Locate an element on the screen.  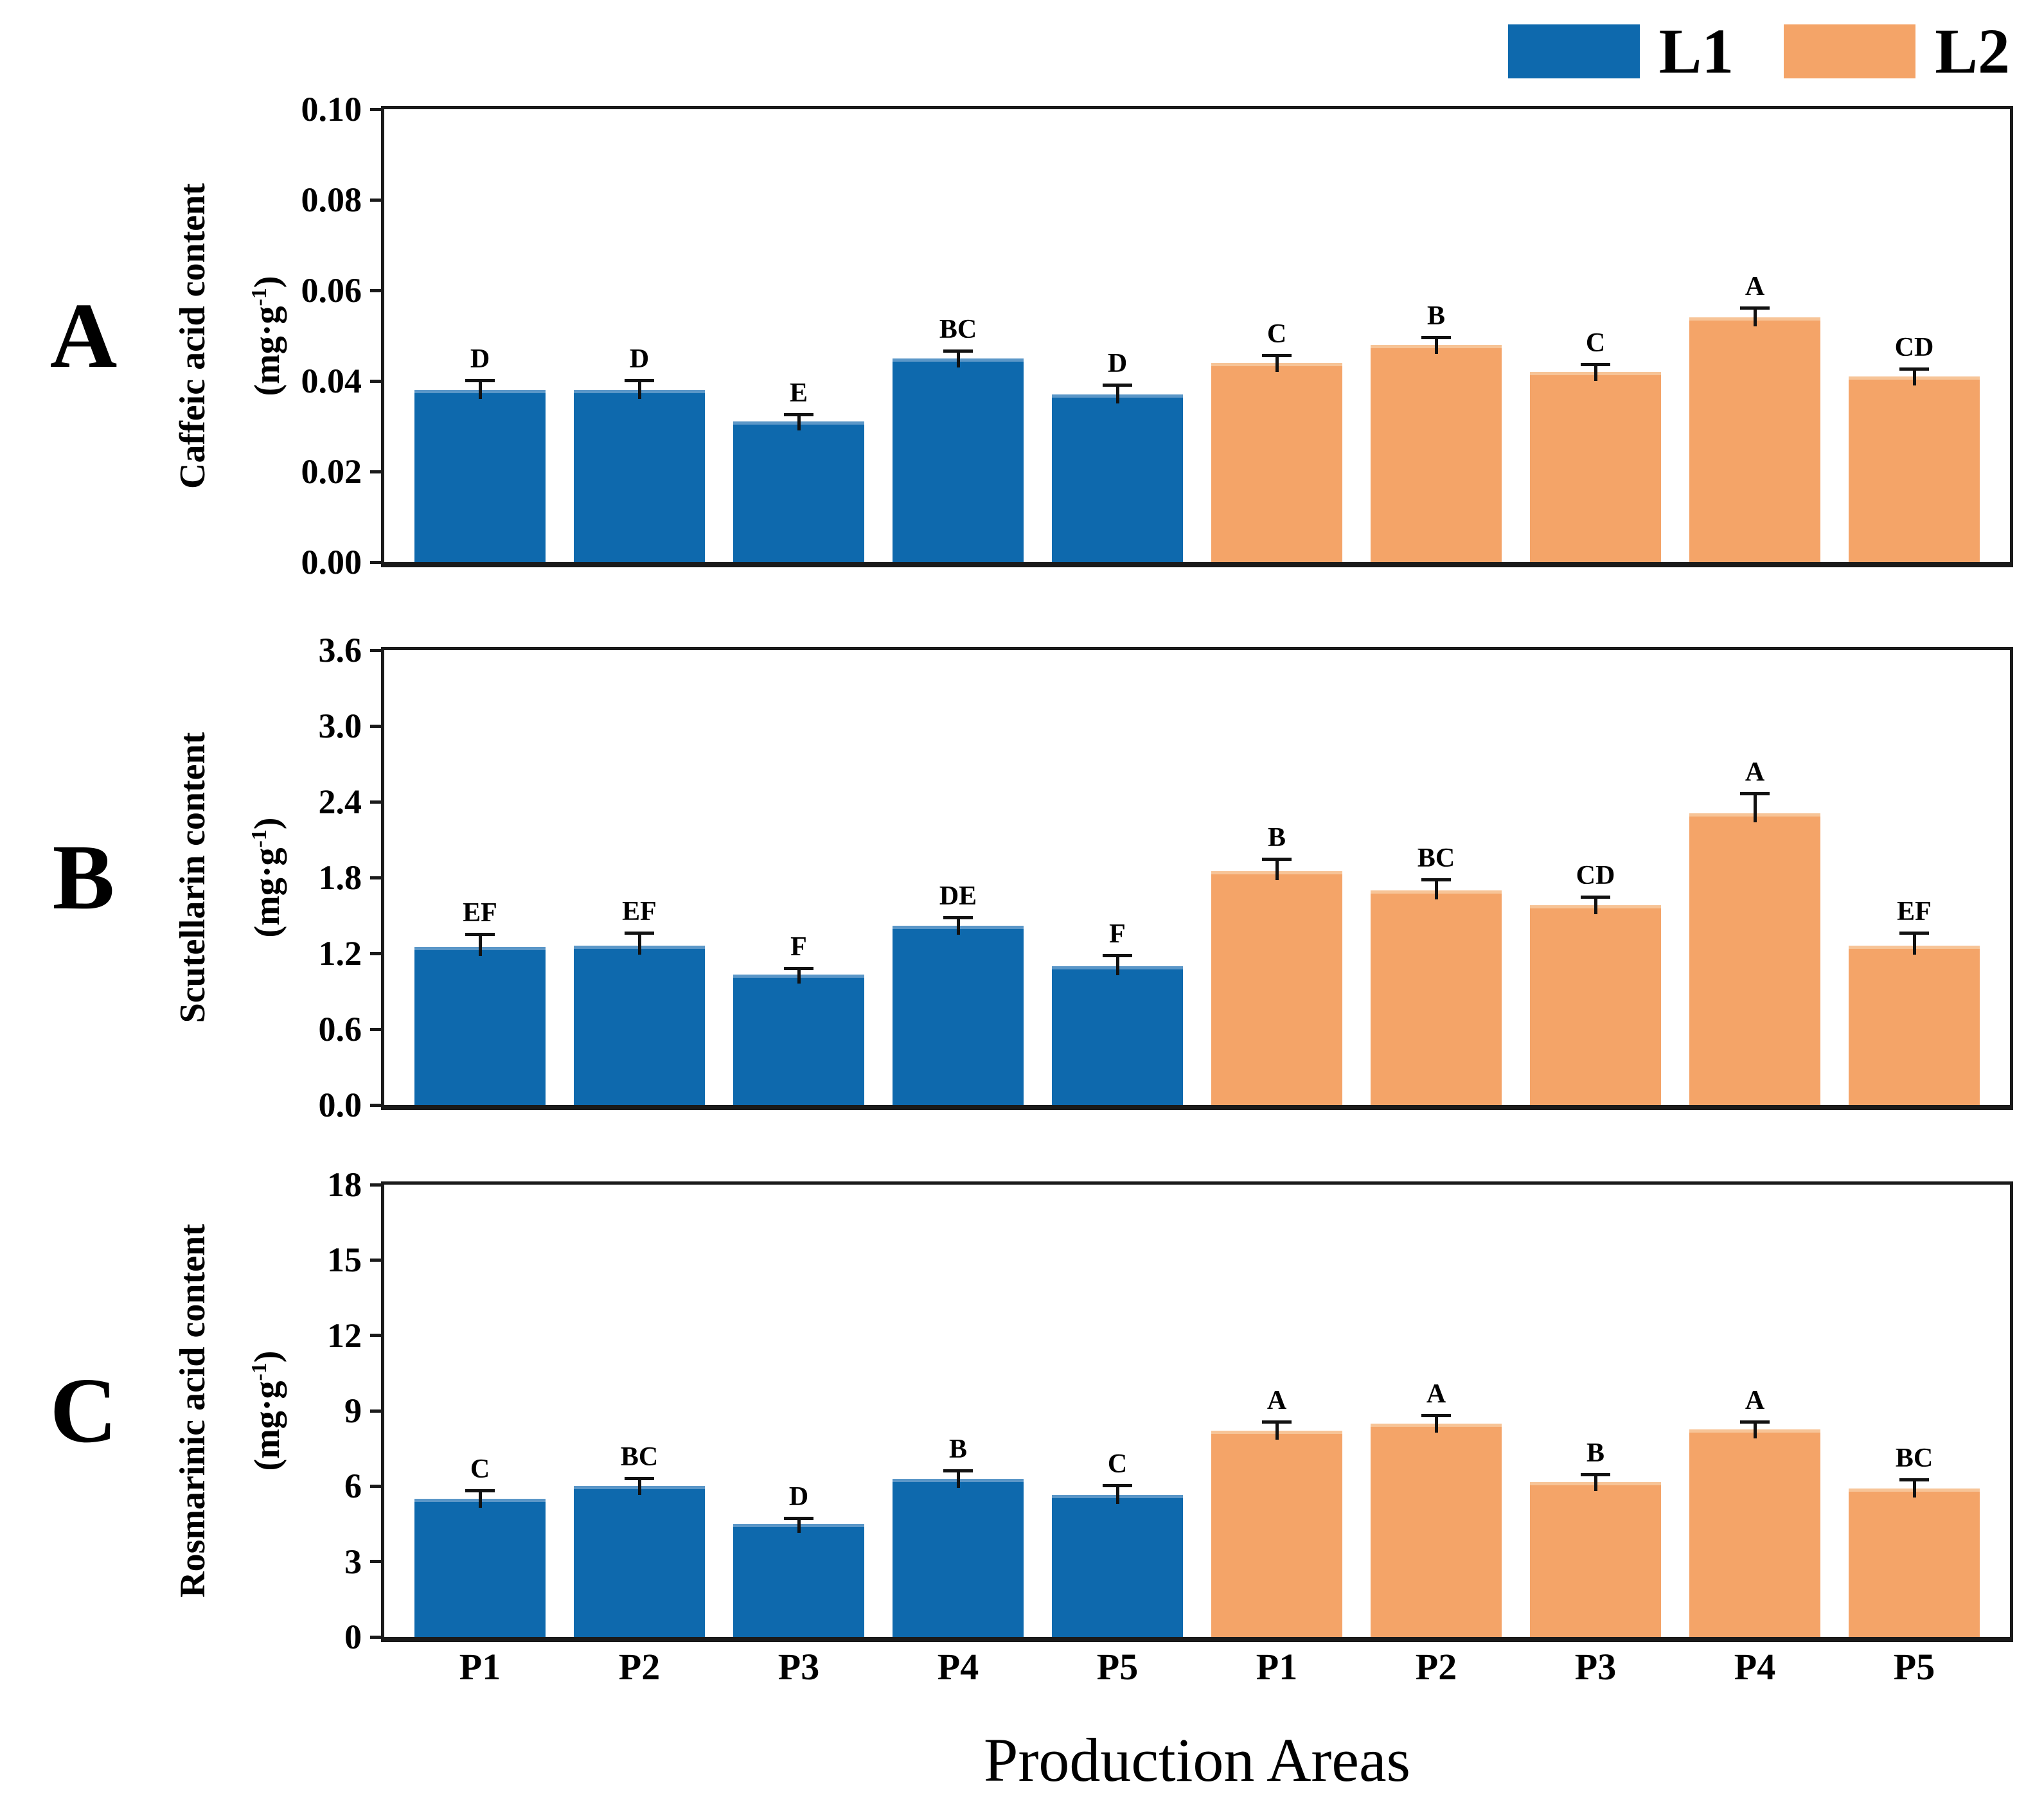
y-tick-label: 0.6 is located at coordinates (340, 1029).